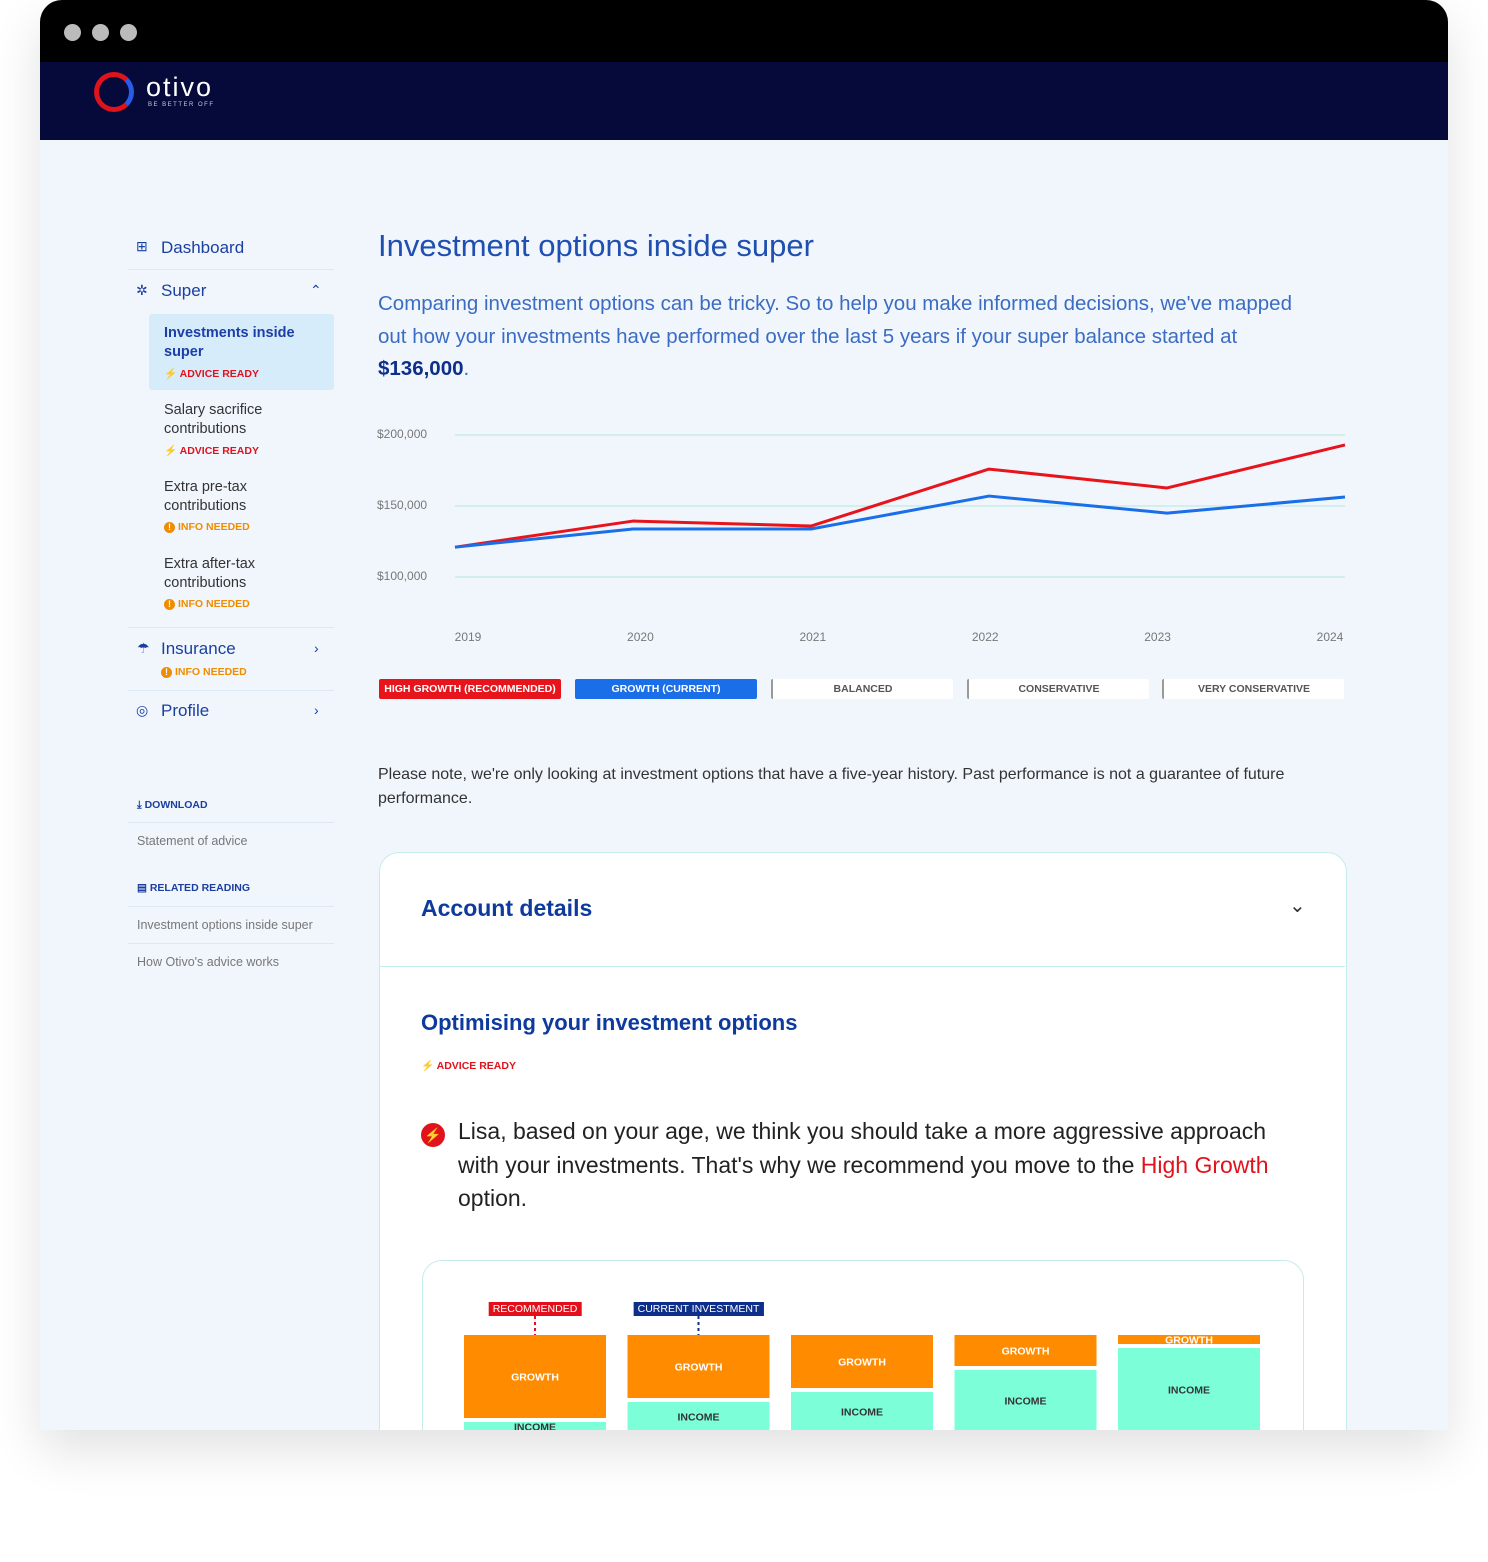 Image resolution: width=1488 pixels, height=1562 pixels. I want to click on logo-mark, so click(114, 92).